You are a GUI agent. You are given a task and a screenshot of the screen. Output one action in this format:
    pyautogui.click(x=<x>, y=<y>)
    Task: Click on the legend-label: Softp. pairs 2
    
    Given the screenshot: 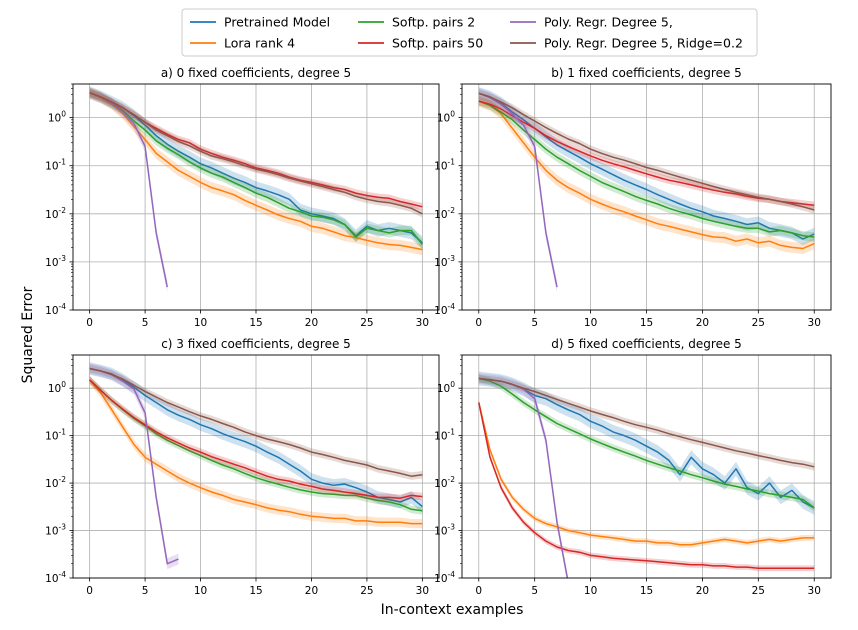 What is the action you would take?
    pyautogui.click(x=433, y=22)
    